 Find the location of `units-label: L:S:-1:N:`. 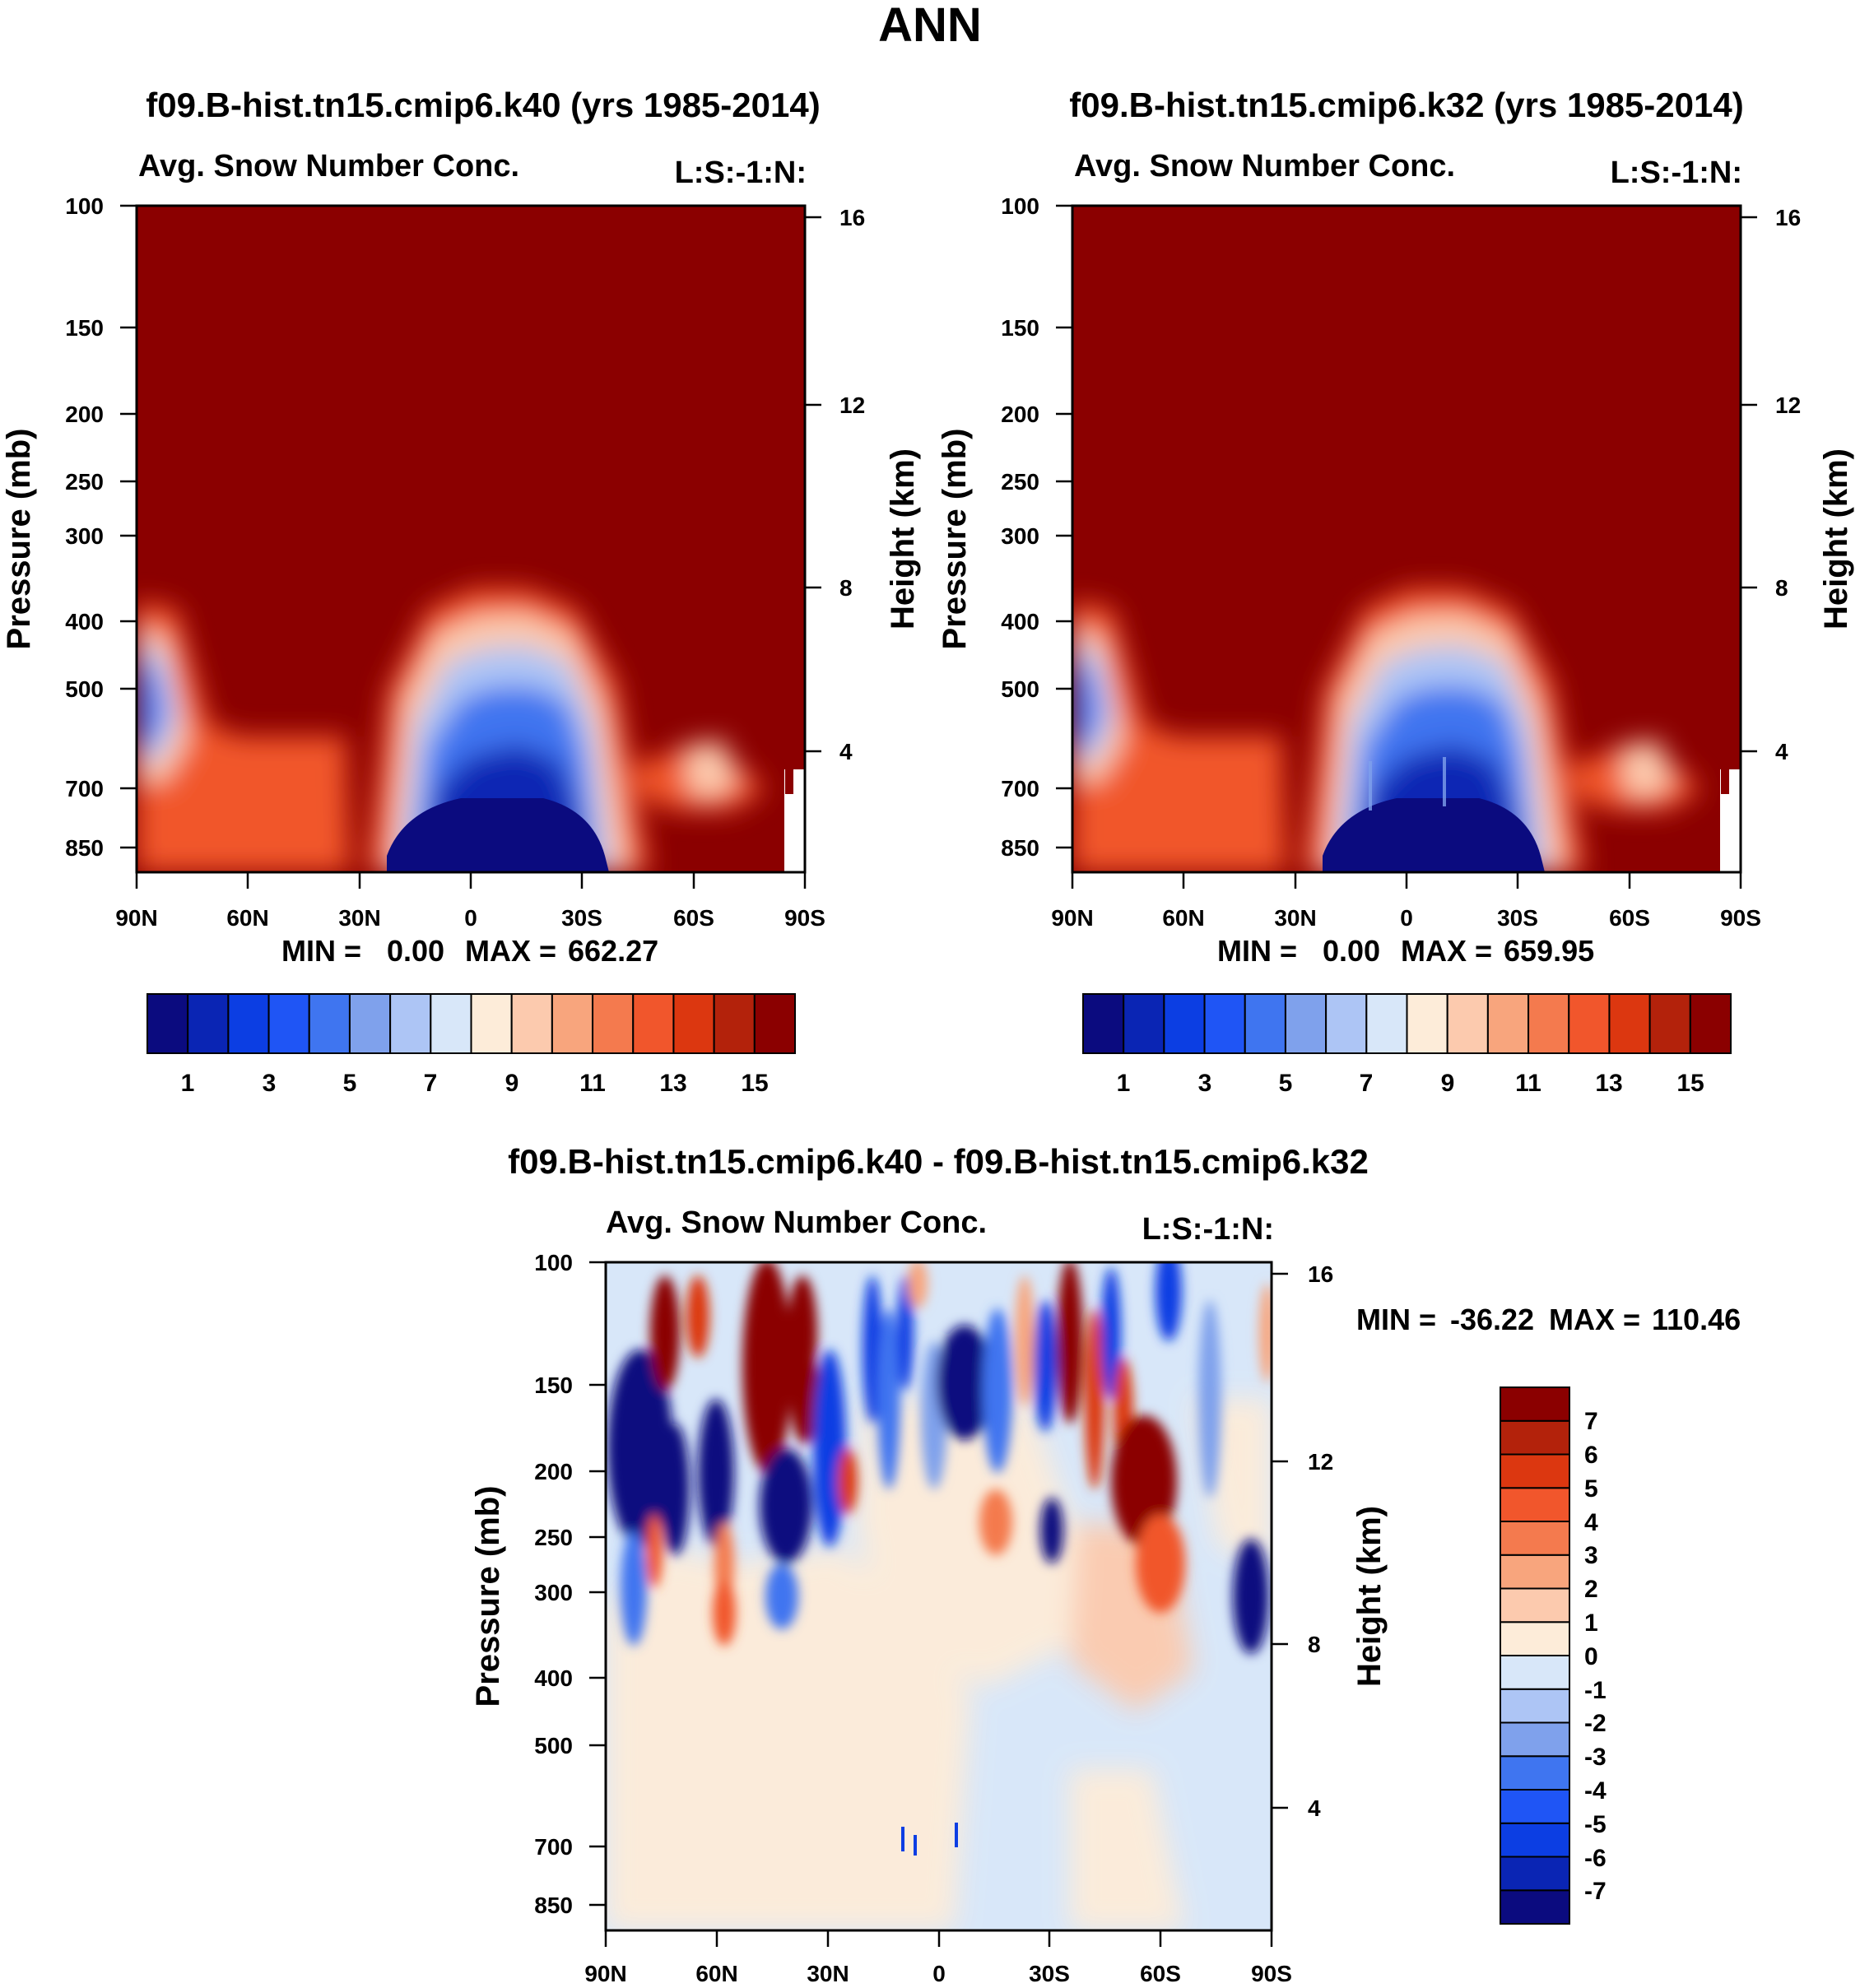

units-label: L:S:-1:N: is located at coordinates (741, 173).